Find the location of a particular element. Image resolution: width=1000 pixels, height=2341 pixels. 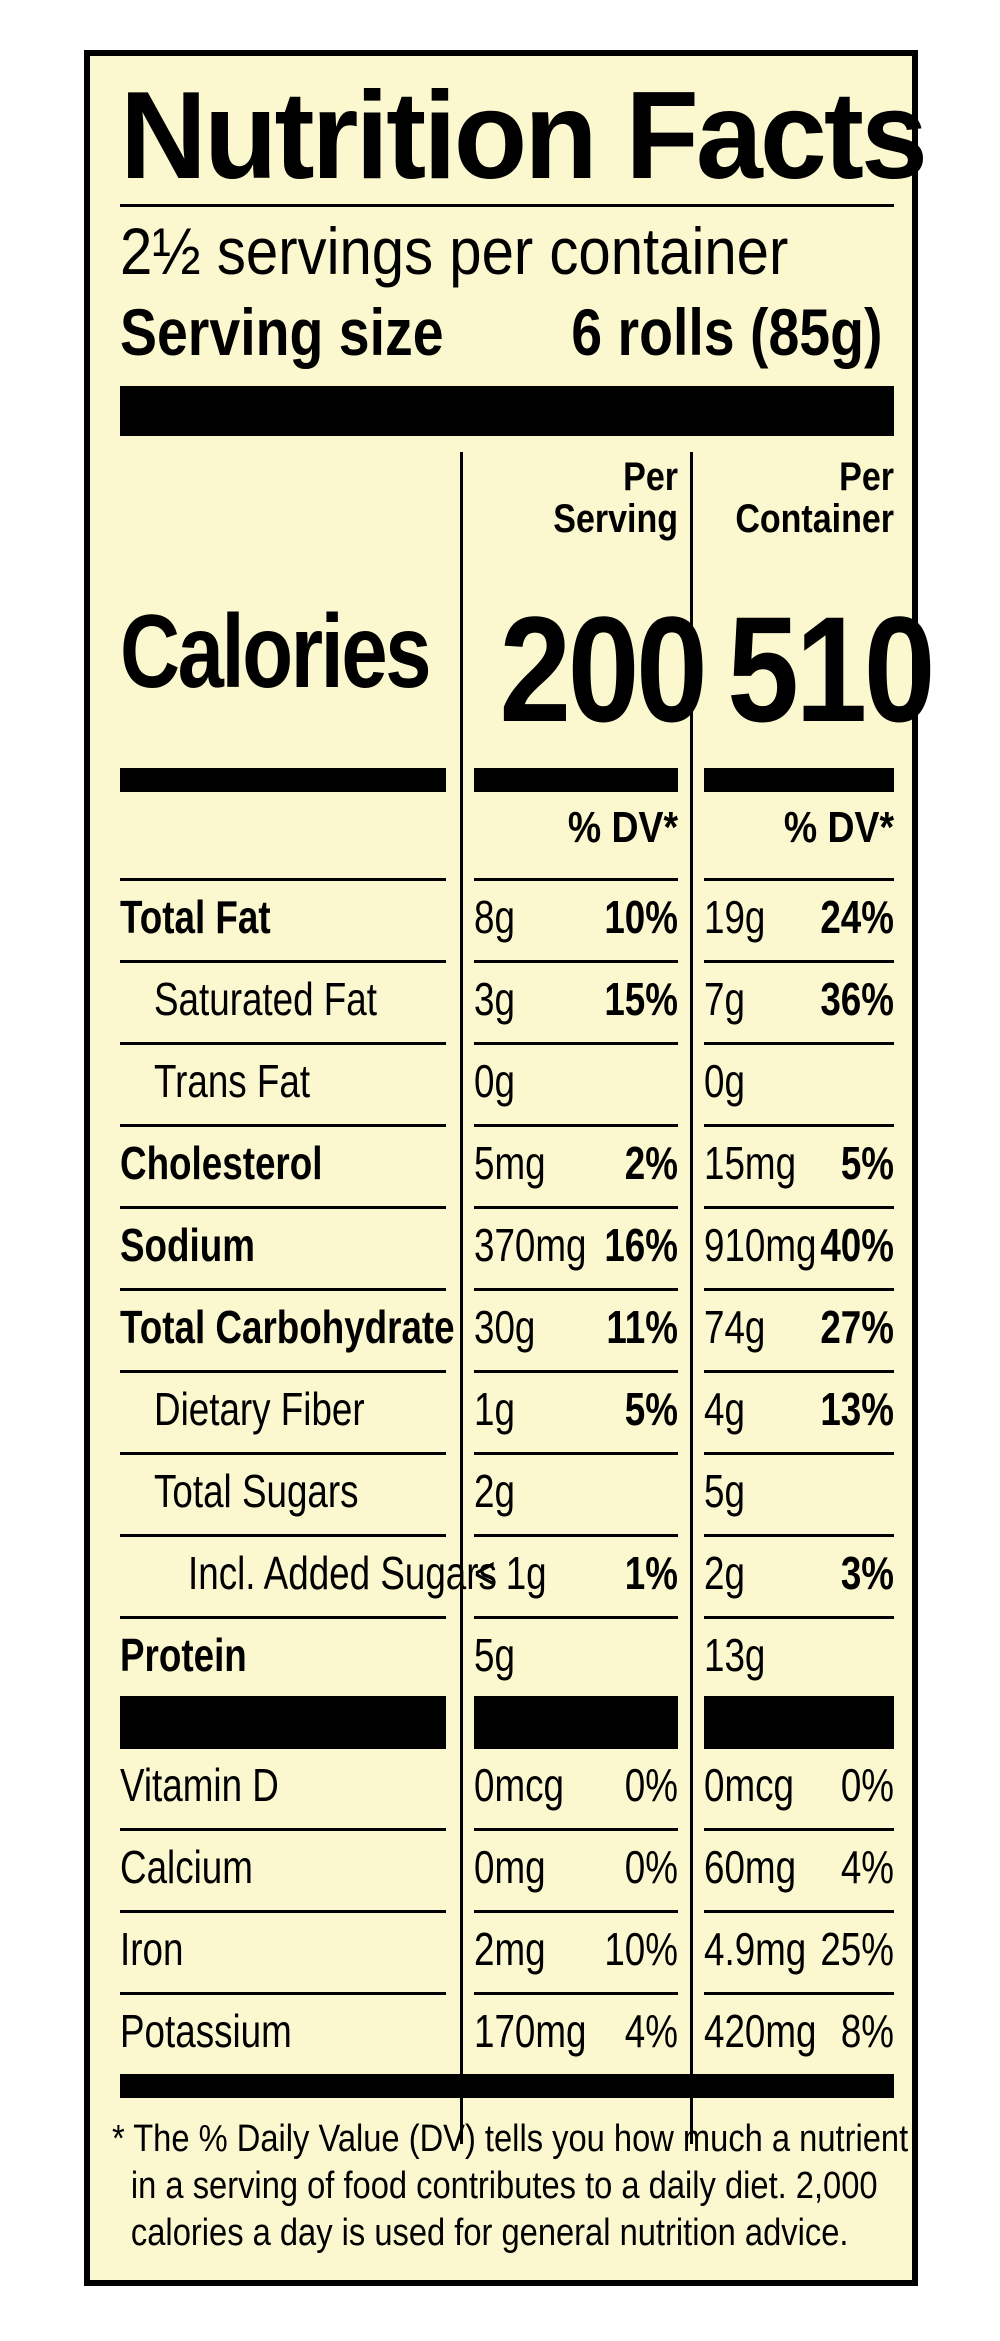

nutrient-name: Cholesterol is located at coordinates (221, 1163).